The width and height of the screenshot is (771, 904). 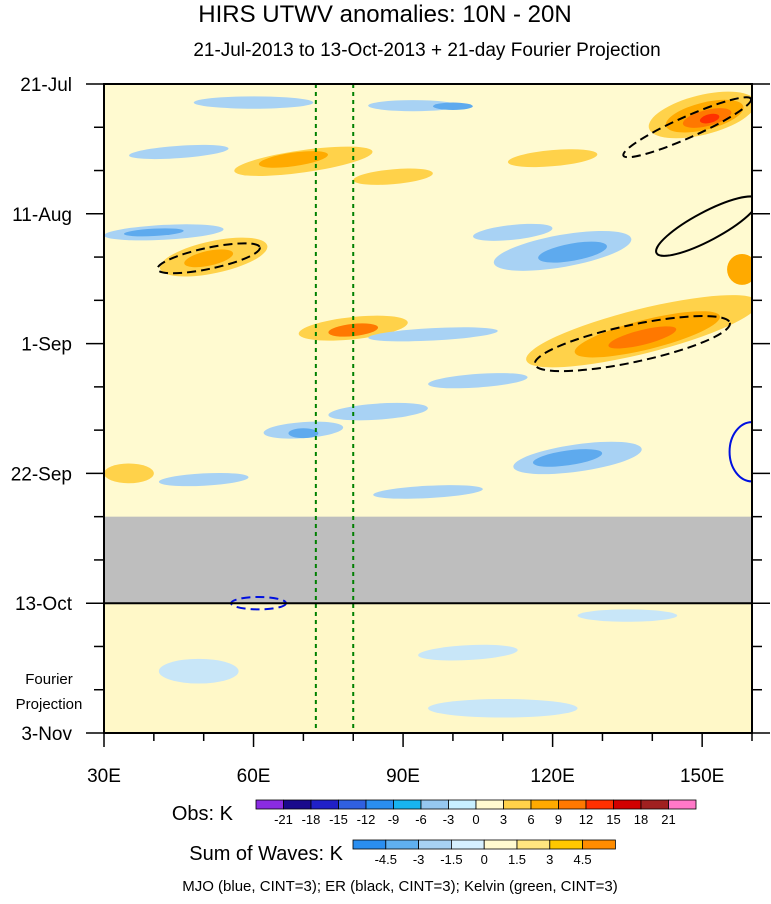 I want to click on obs-colorbar-tick-label-13: 18, so click(x=641, y=819).